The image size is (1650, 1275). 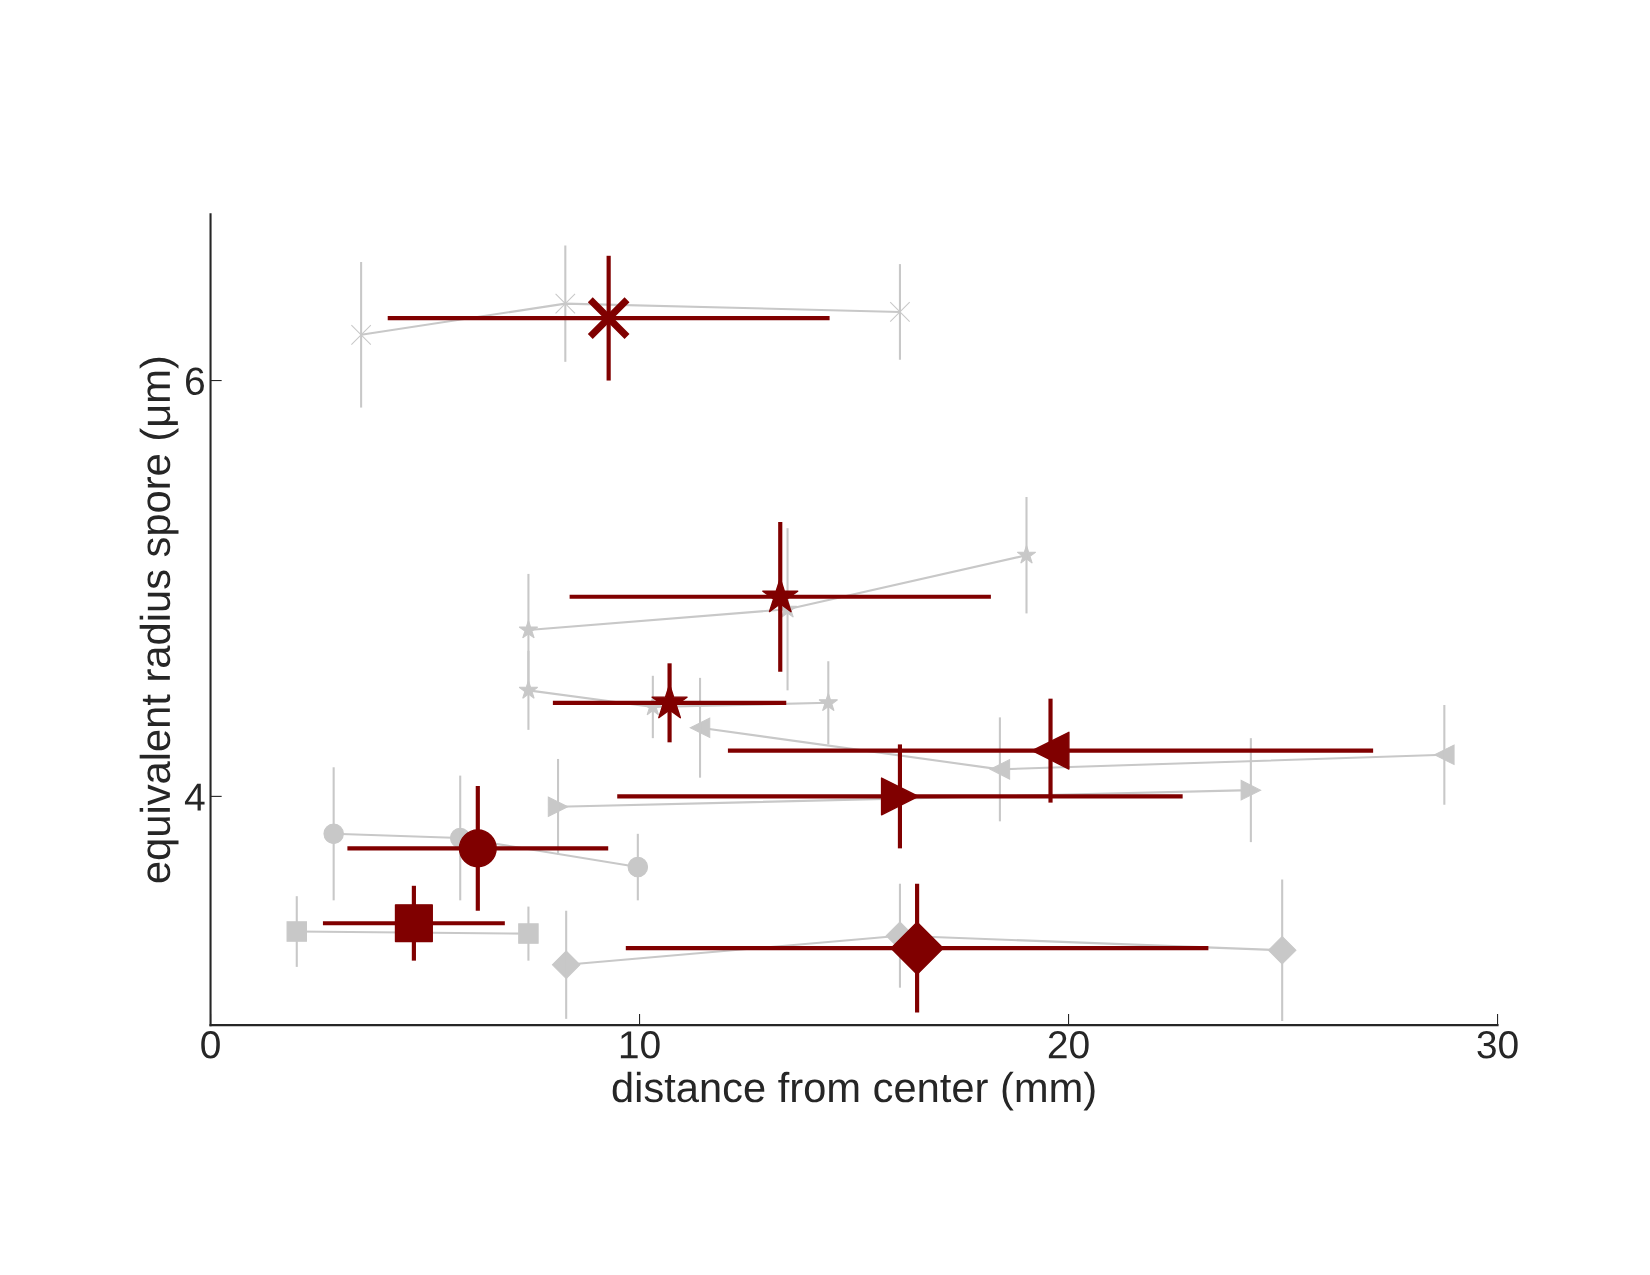 What do you see at coordinates (853, 1091) in the screenshot?
I see `x-axis-title: distance from center (mm)` at bounding box center [853, 1091].